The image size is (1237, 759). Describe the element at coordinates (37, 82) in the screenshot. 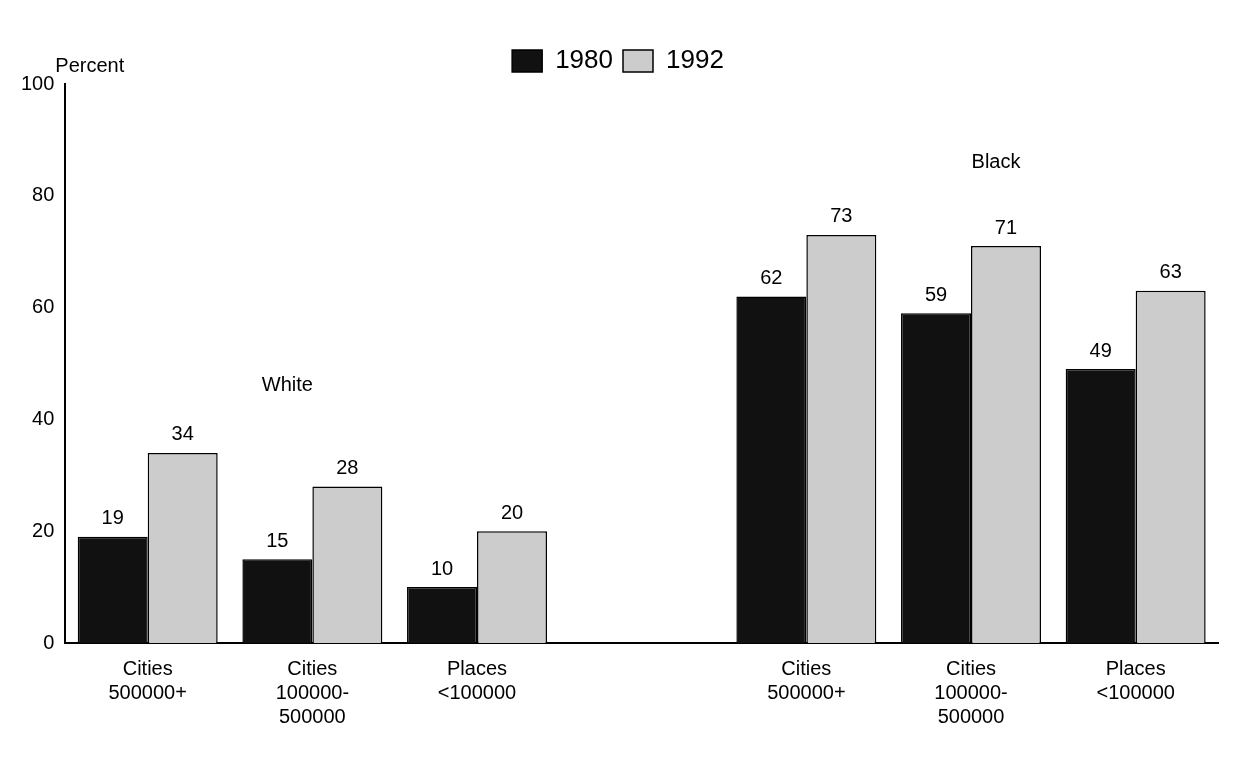

I see `y-tick-label: 100` at that location.